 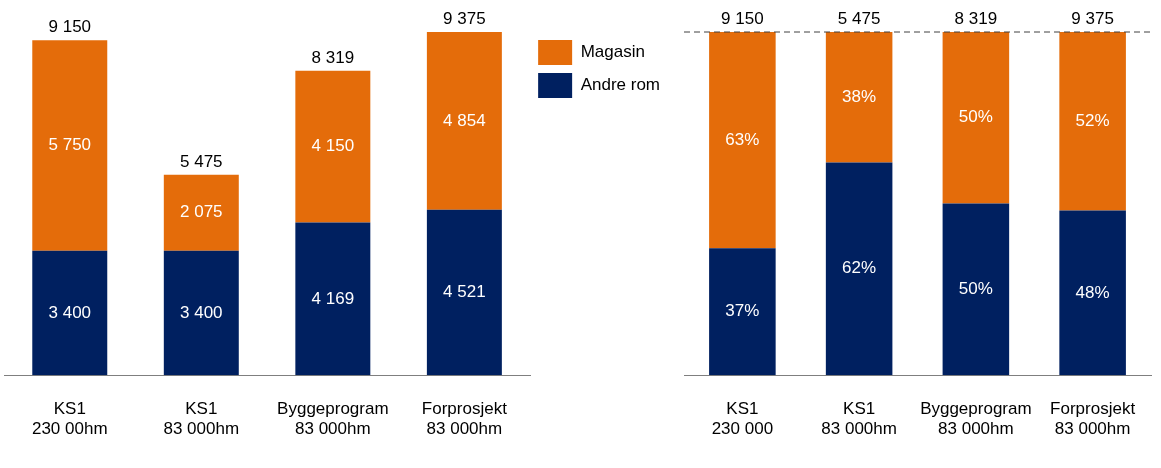 What do you see at coordinates (612, 52) in the screenshot?
I see `legend-label: Magasin` at bounding box center [612, 52].